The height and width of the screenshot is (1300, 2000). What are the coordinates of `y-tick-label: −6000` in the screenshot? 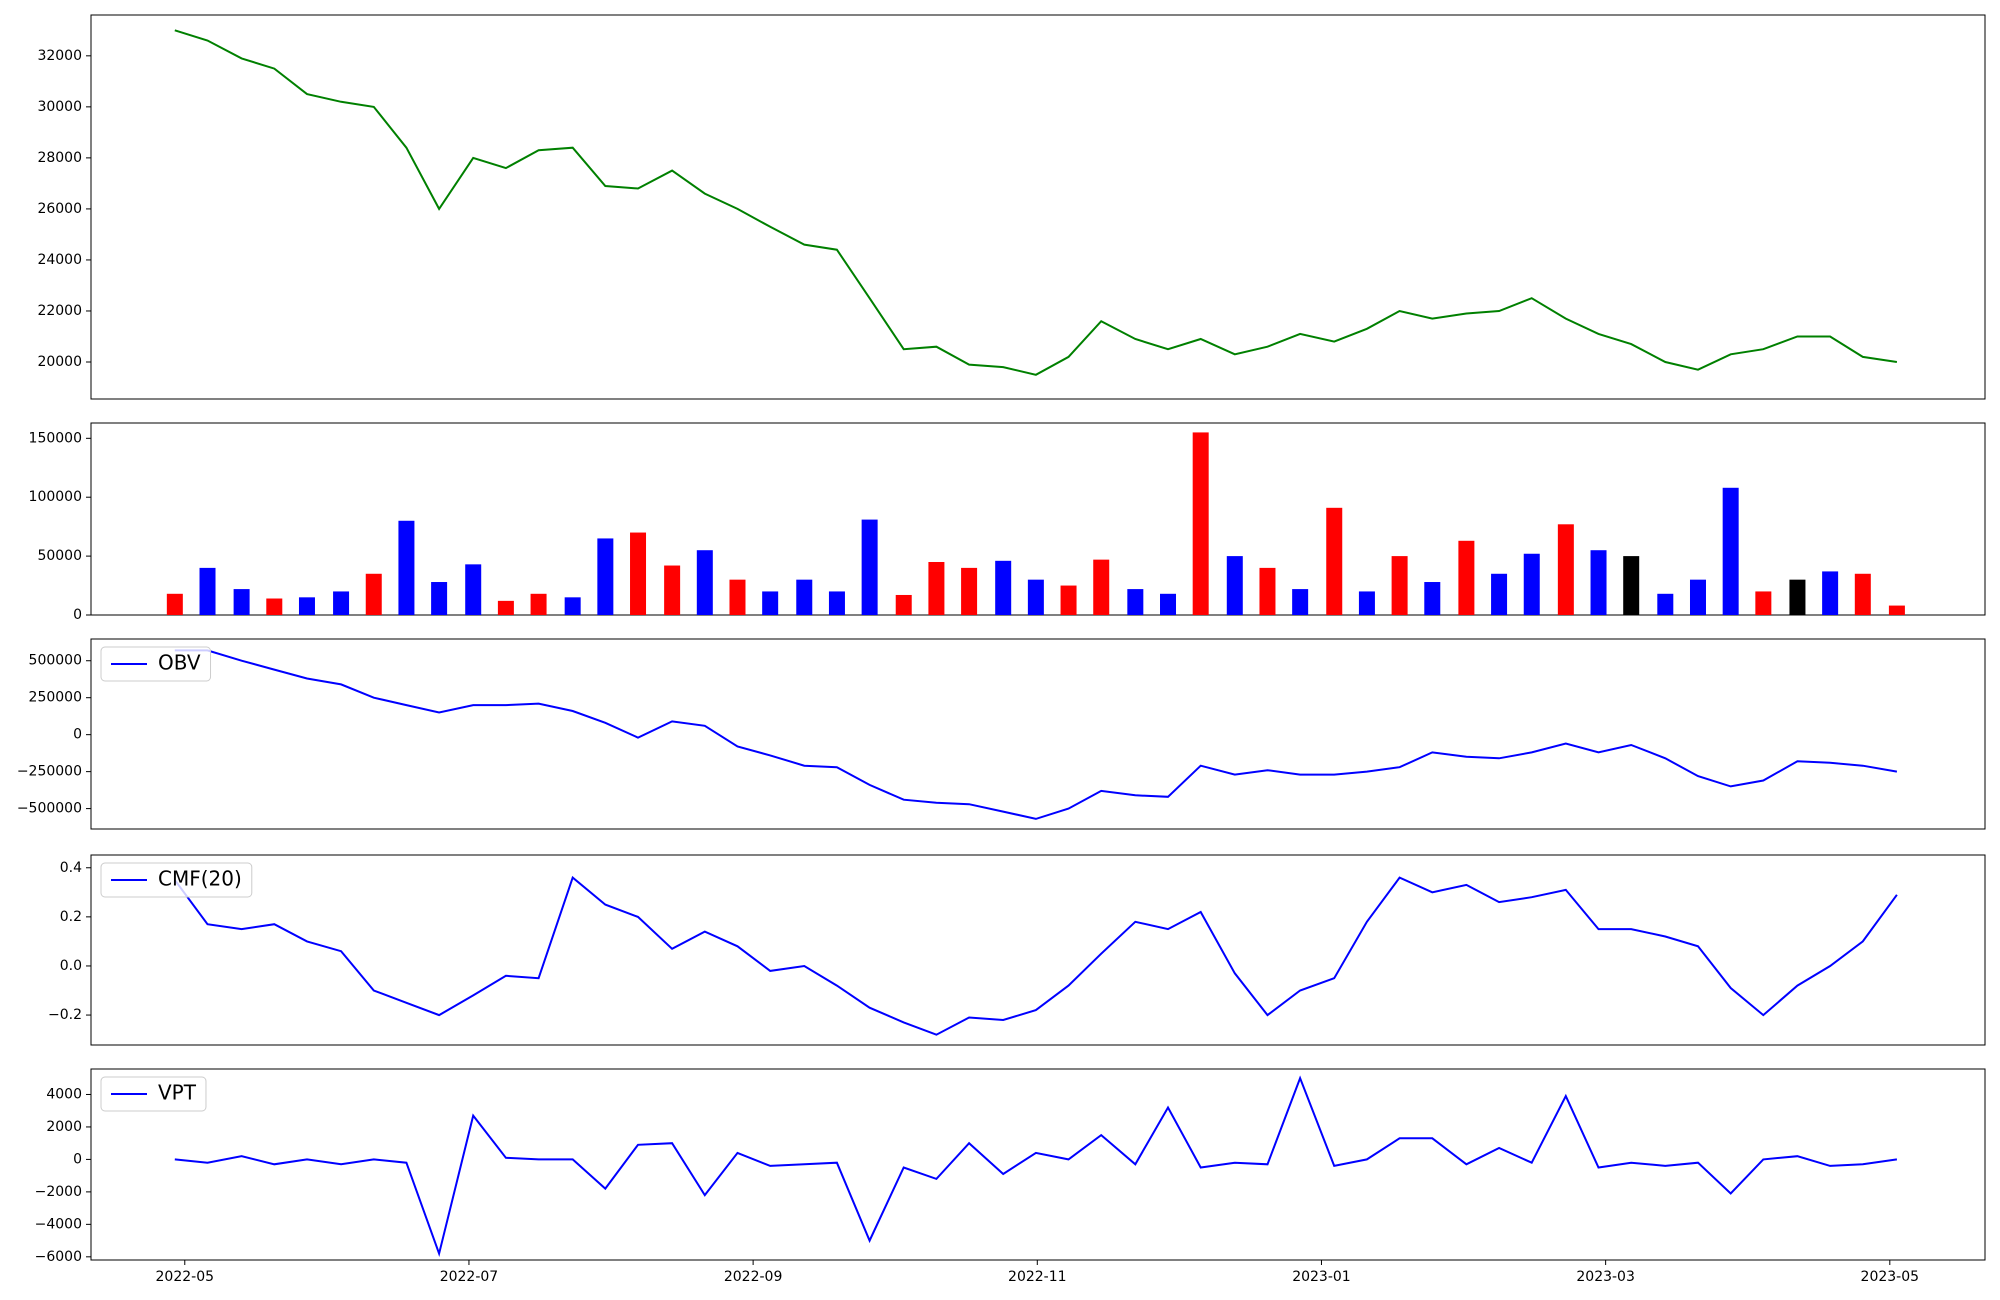 It's located at (58, 1257).